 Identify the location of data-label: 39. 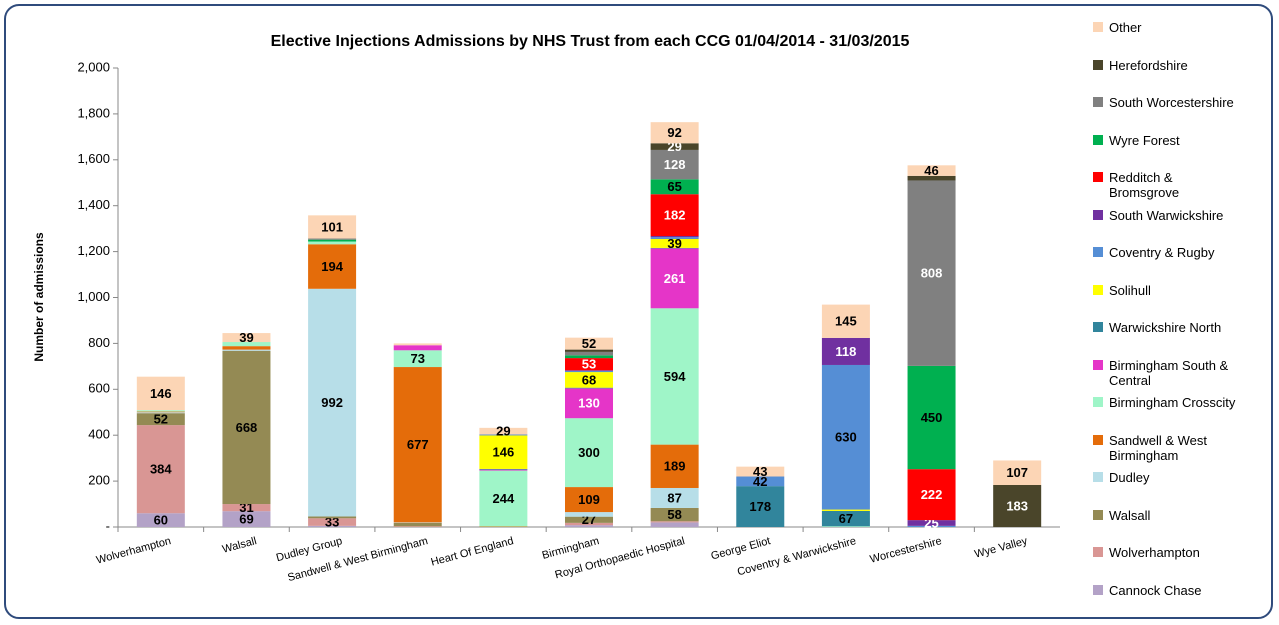
(246, 337).